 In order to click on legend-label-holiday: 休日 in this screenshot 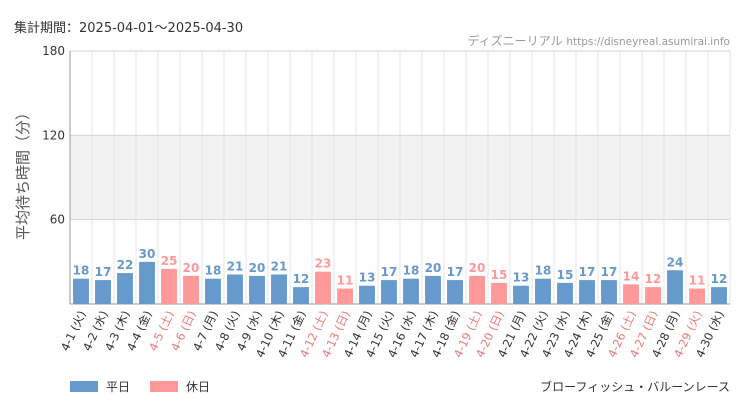, I will do `click(198, 387)`.